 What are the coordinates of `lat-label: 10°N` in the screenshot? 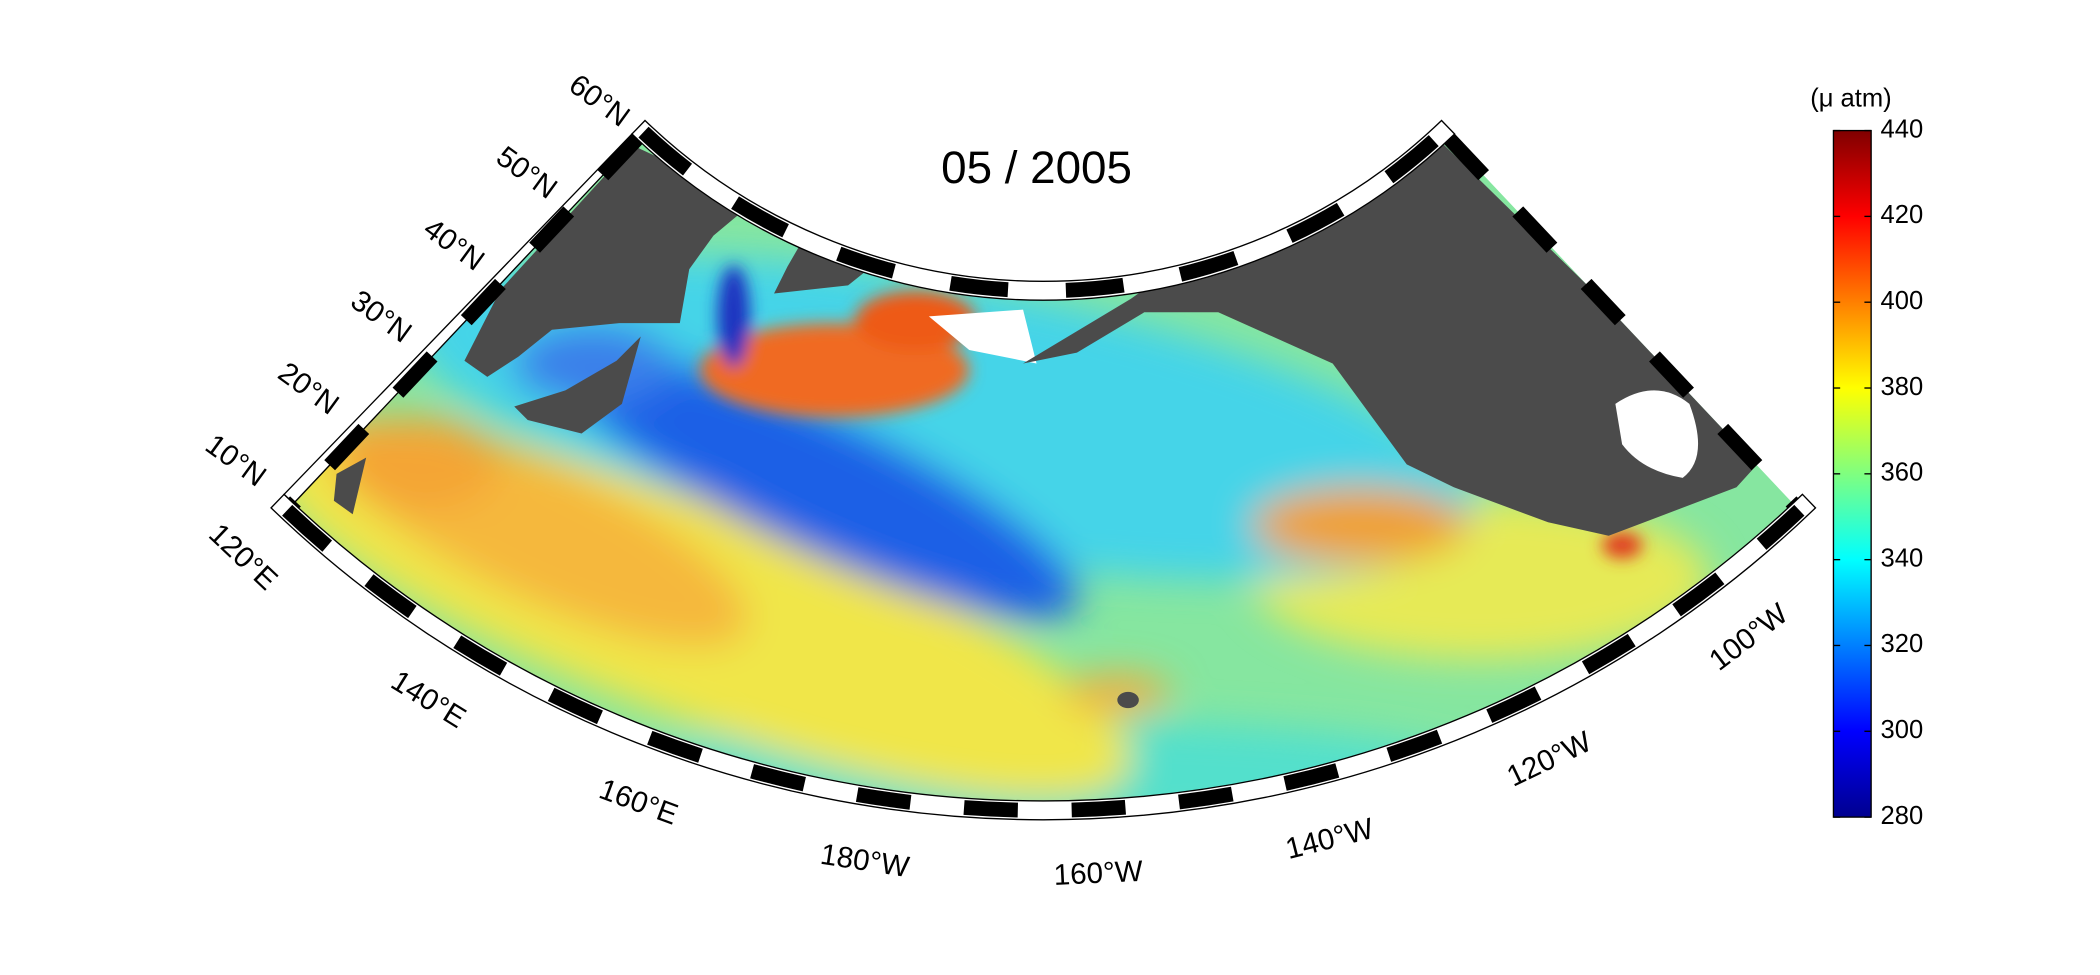 It's located at (235, 461).